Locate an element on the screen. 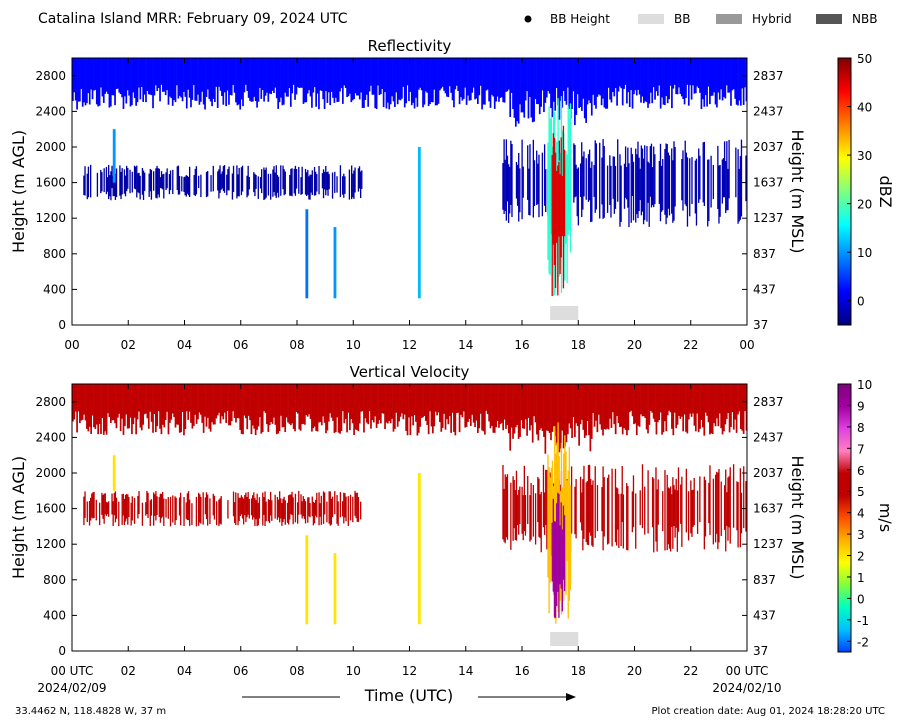 This screenshot has height=725, width=900. colorbar-tick-label: 2 is located at coordinates (861, 557).